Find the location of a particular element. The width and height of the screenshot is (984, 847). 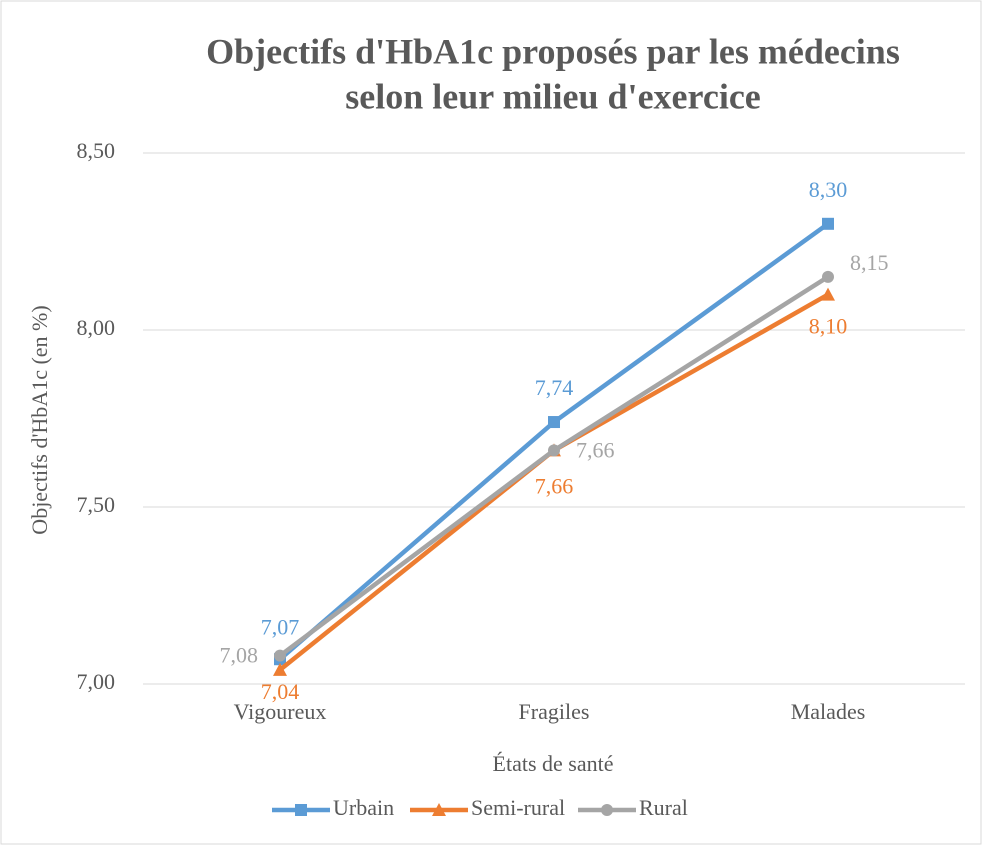

data-label: 7,74 is located at coordinates (554, 387).